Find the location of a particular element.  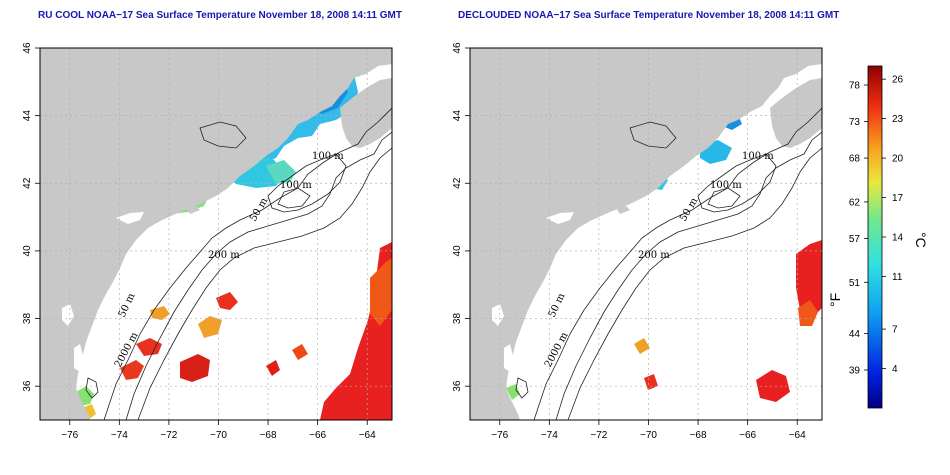

celsius-tick-label: 7 is located at coordinates (895, 330).